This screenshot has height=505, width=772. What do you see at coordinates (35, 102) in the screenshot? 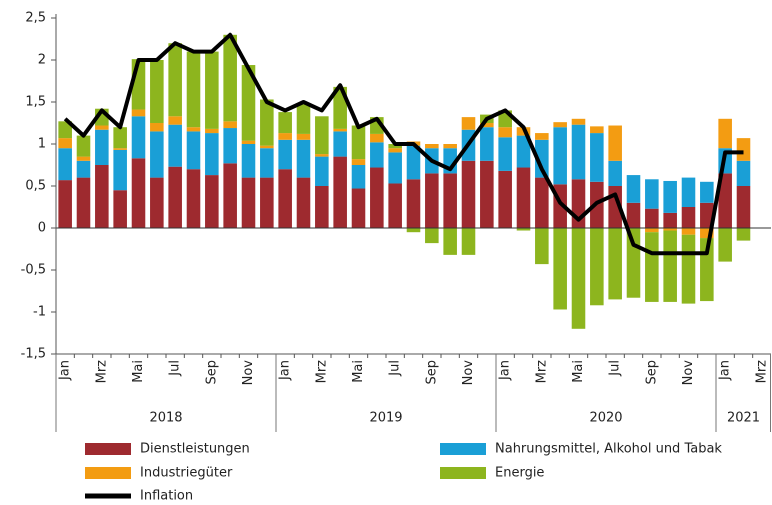
I see `y-tick-label: 1,5` at bounding box center [35, 102].